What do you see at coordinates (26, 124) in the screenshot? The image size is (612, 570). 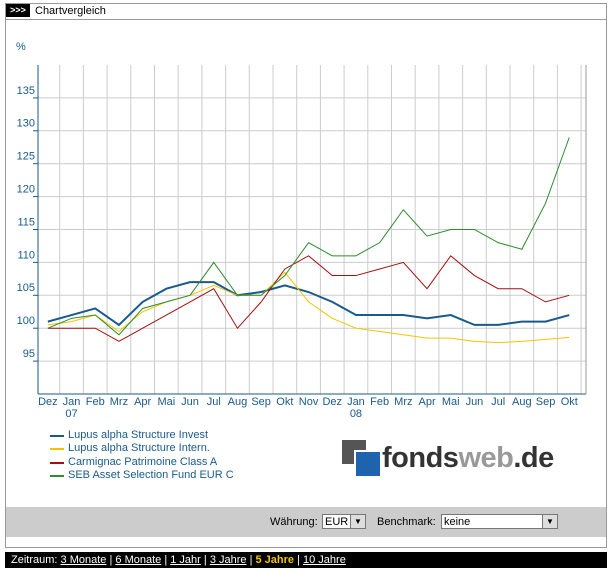 I see `y-tick-label: 130` at bounding box center [26, 124].